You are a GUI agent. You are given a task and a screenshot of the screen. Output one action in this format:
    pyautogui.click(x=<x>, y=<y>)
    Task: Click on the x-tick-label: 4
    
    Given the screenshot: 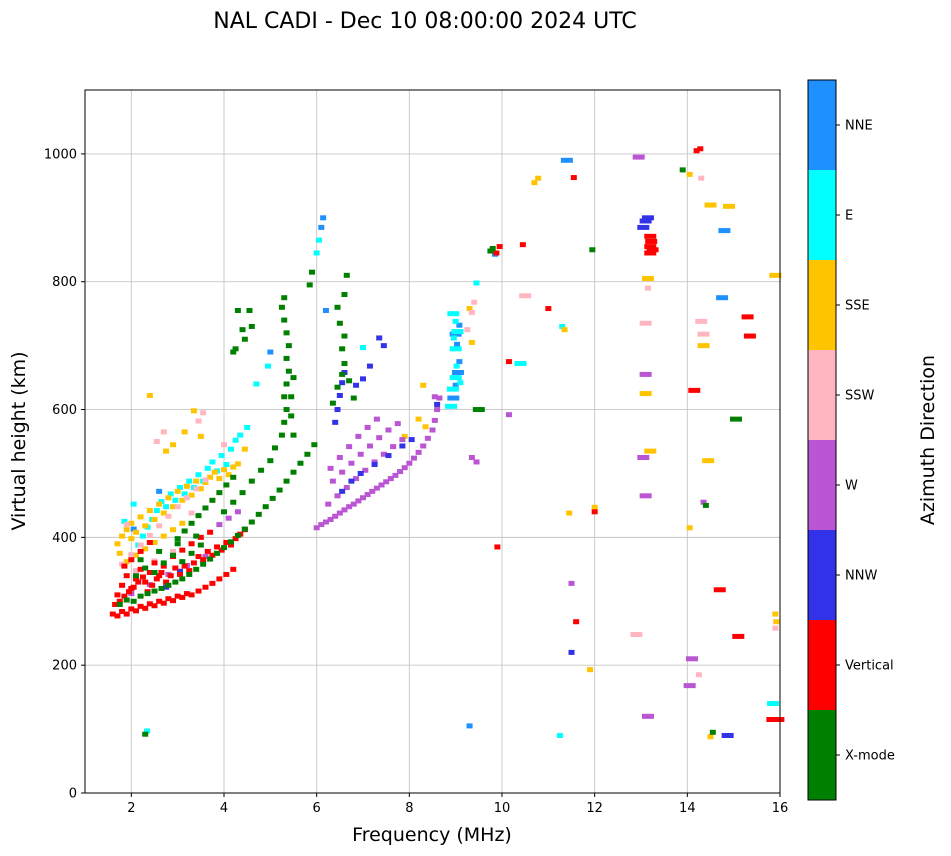 What is the action you would take?
    pyautogui.click(x=224, y=808)
    